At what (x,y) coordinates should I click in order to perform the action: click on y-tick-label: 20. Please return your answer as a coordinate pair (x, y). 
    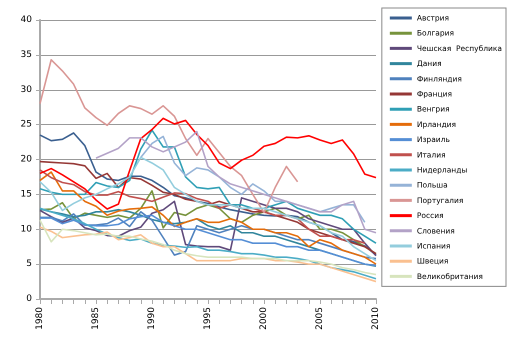
    Looking at the image, I should click on (26, 159).